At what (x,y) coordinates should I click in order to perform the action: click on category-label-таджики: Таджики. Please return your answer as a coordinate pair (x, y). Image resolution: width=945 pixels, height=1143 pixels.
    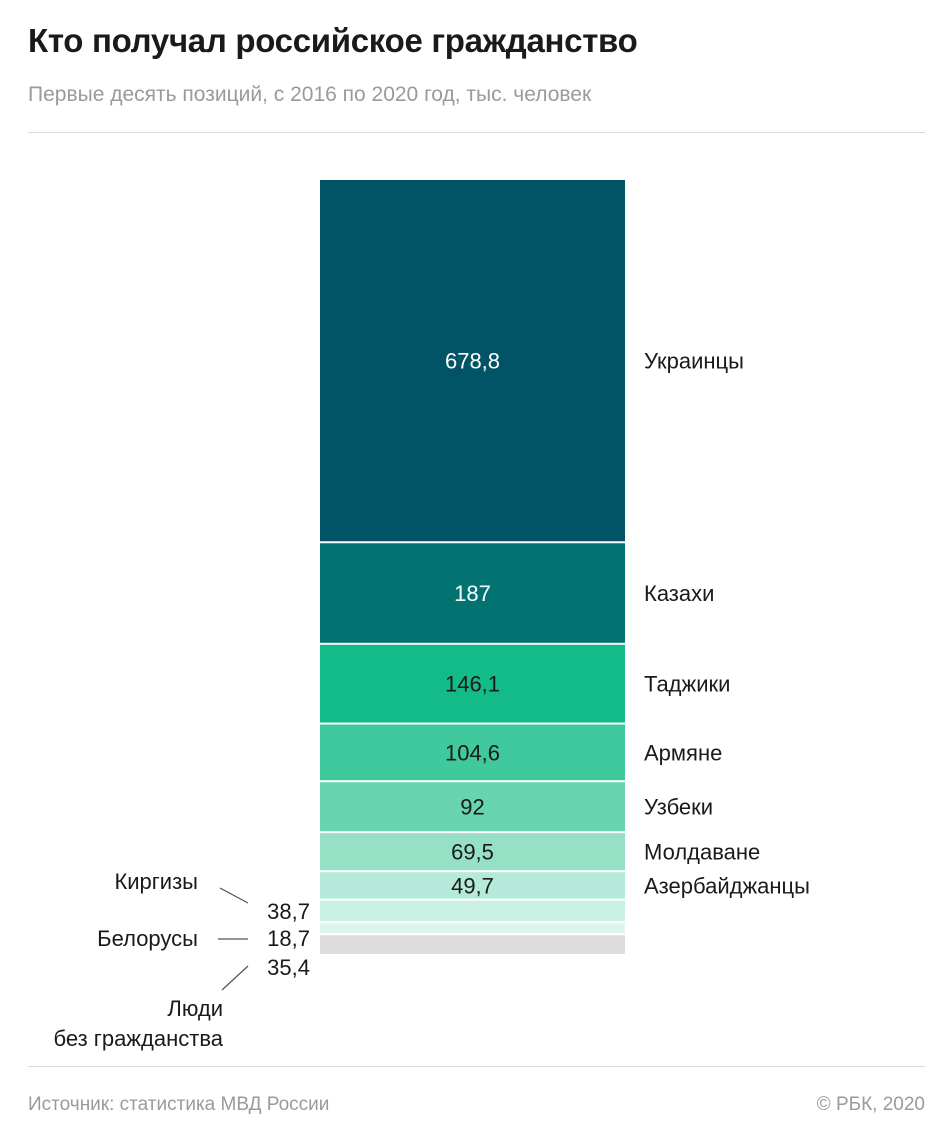
    Looking at the image, I should click on (687, 684).